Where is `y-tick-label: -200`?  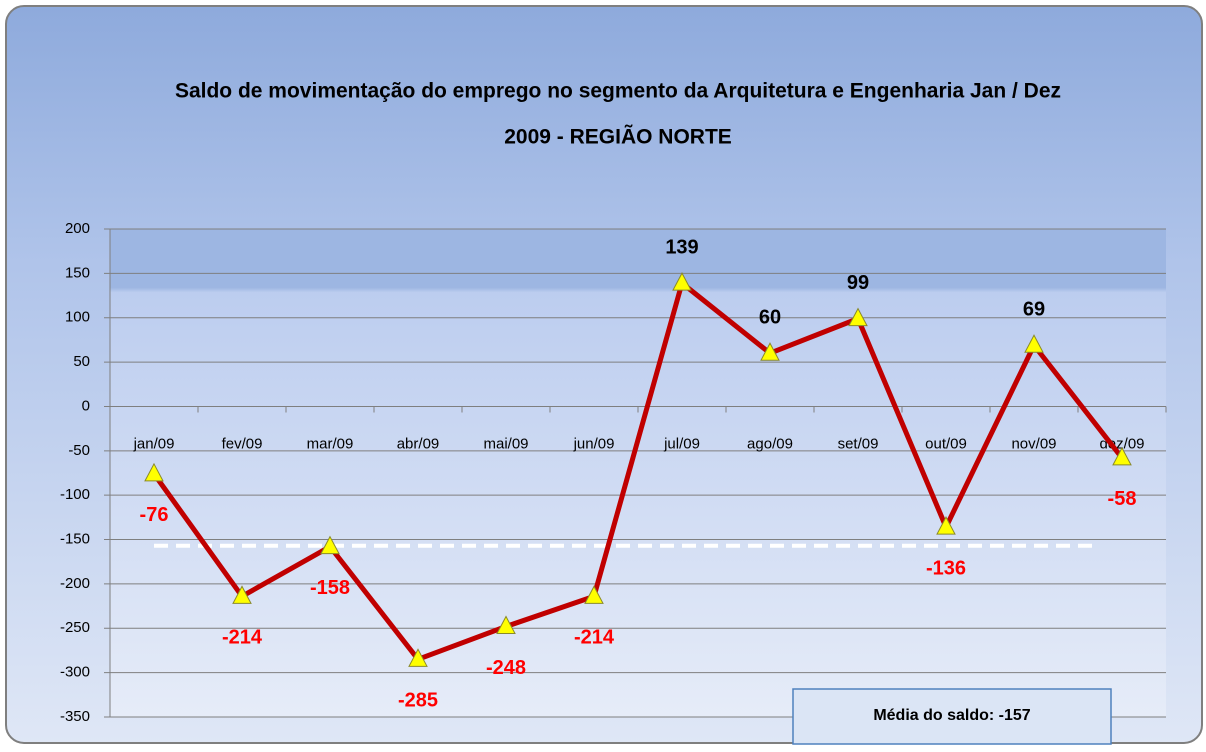 y-tick-label: -200 is located at coordinates (75, 583).